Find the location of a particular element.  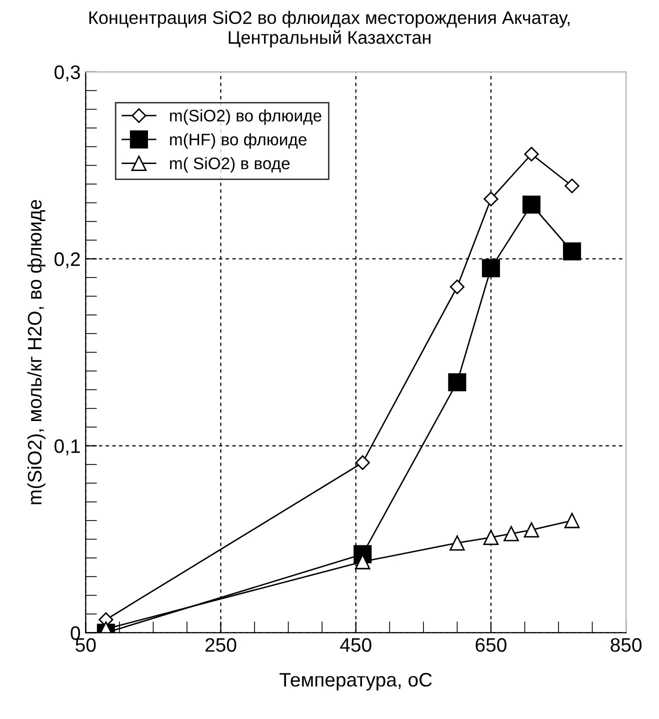

x-tick-label: 650 is located at coordinates (491, 645).